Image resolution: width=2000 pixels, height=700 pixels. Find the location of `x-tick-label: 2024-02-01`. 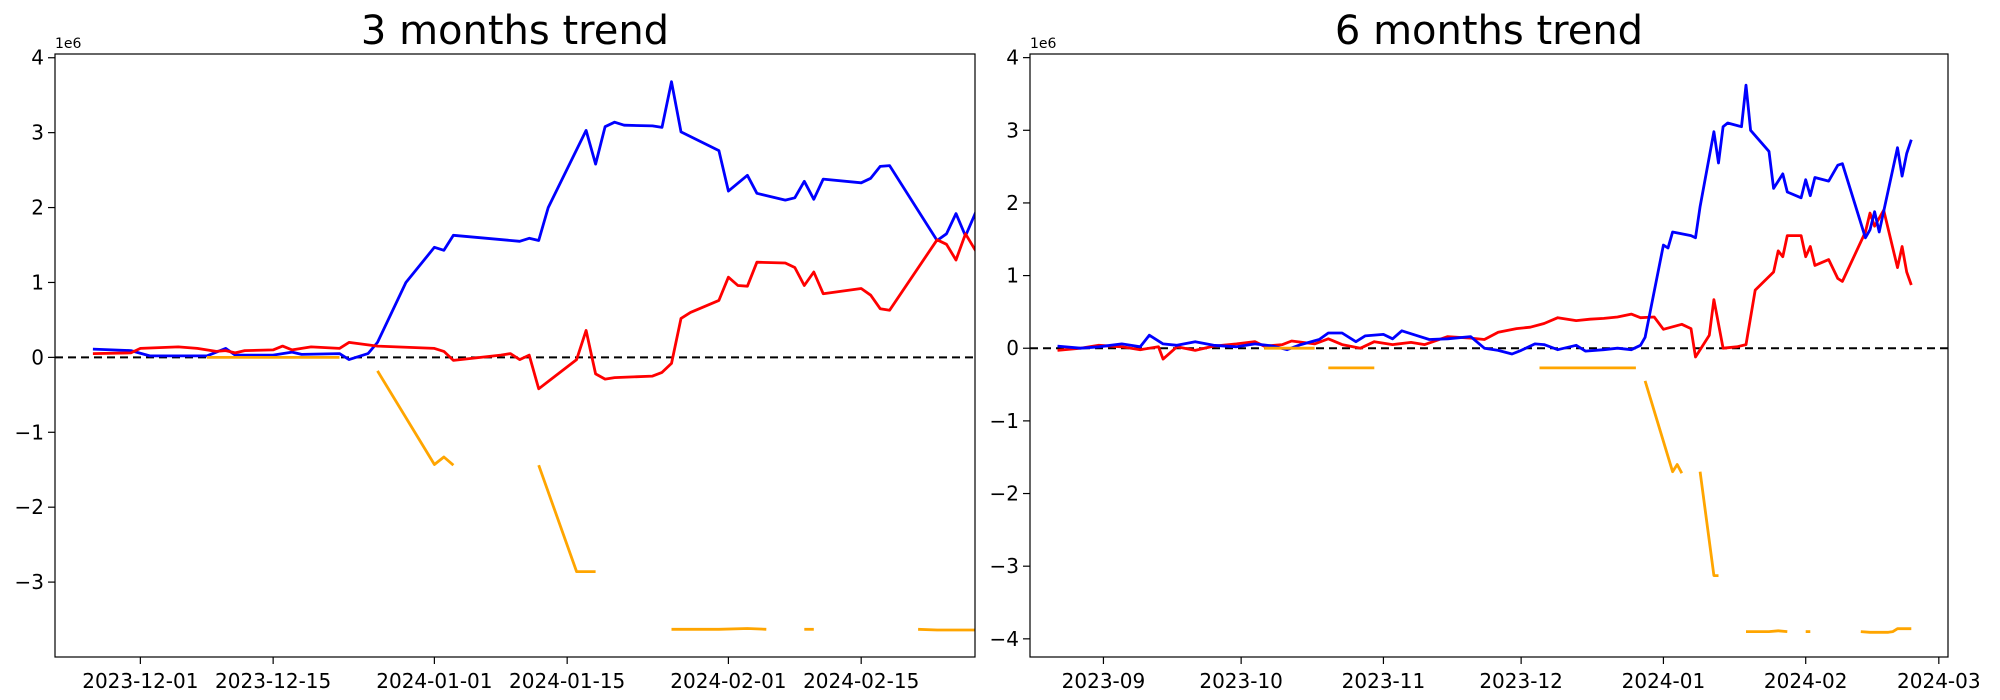

x-tick-label: 2024-02-01 is located at coordinates (728, 681).